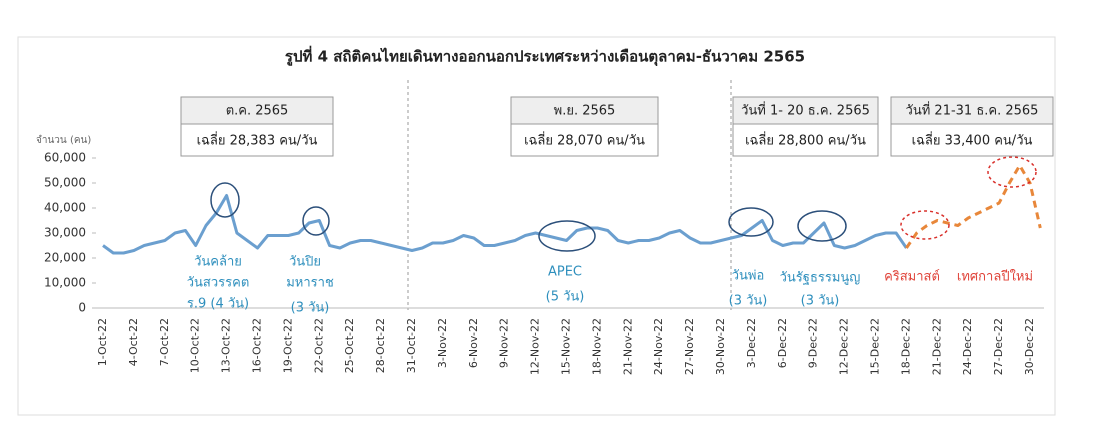  Describe the element at coordinates (748, 276) in the screenshot. I see `annotation: วันพ่อ` at that location.